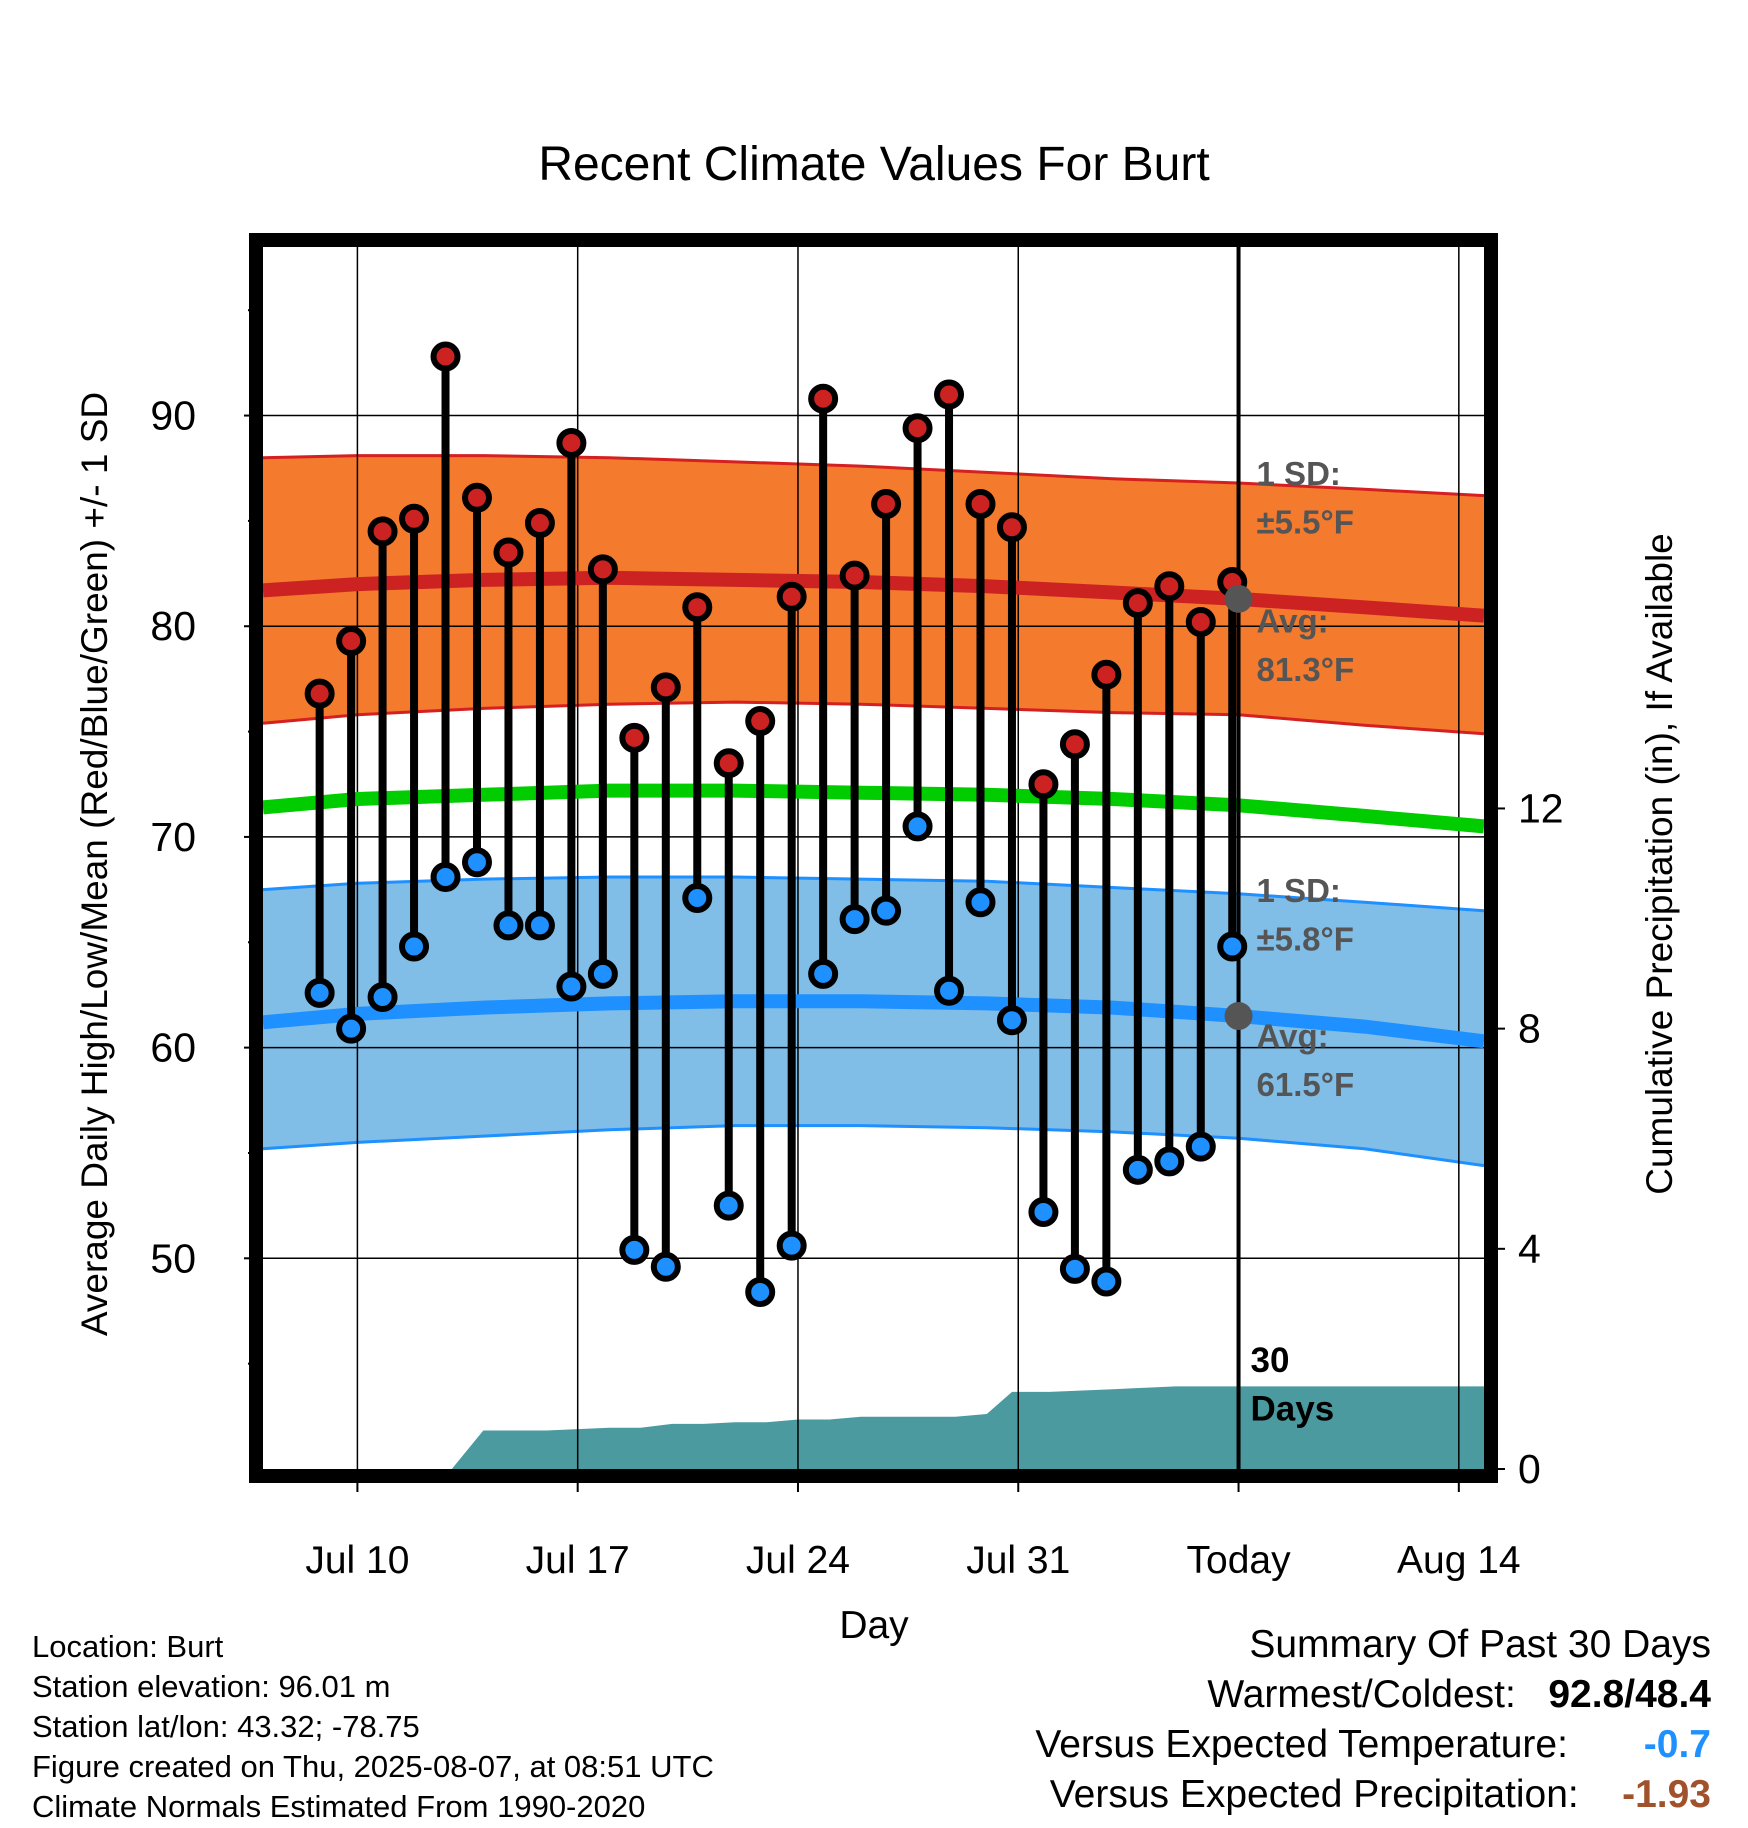  Describe the element at coordinates (1666, 1794) in the screenshot. I see `prcp-value: -1.93` at that location.